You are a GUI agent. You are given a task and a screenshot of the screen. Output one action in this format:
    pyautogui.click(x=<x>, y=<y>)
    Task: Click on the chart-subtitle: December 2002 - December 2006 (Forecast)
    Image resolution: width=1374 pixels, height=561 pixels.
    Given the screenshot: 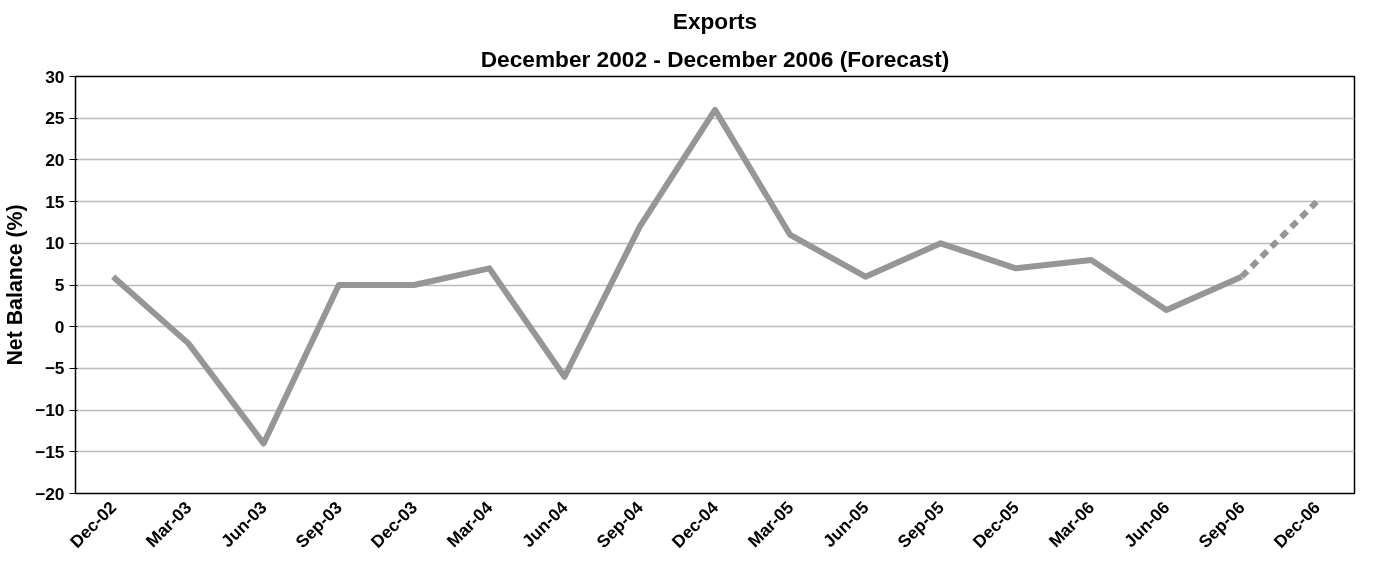 What is the action you would take?
    pyautogui.click(x=715, y=58)
    